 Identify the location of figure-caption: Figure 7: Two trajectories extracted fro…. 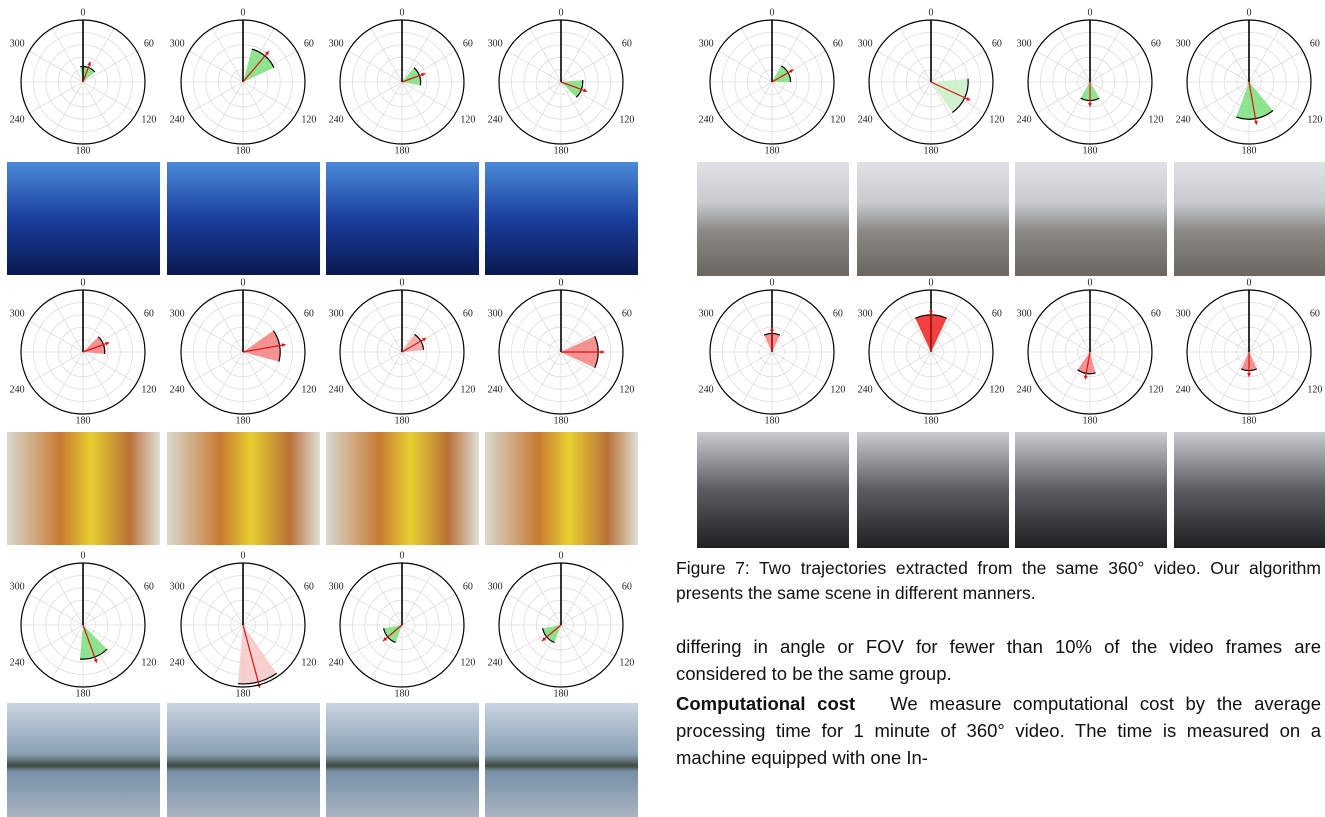
(998, 580).